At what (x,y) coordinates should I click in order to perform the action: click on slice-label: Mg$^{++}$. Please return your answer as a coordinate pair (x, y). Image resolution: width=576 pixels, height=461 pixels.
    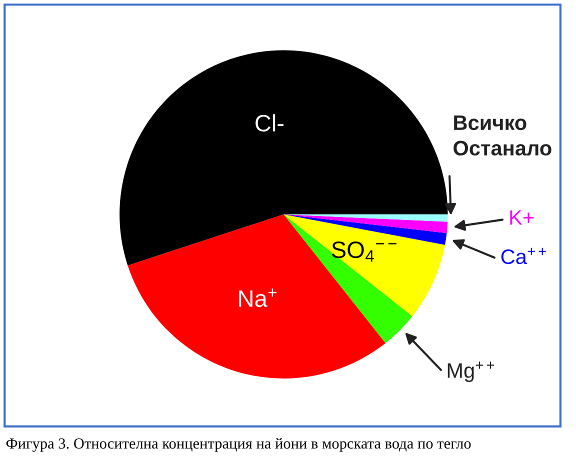
    Looking at the image, I should click on (471, 372).